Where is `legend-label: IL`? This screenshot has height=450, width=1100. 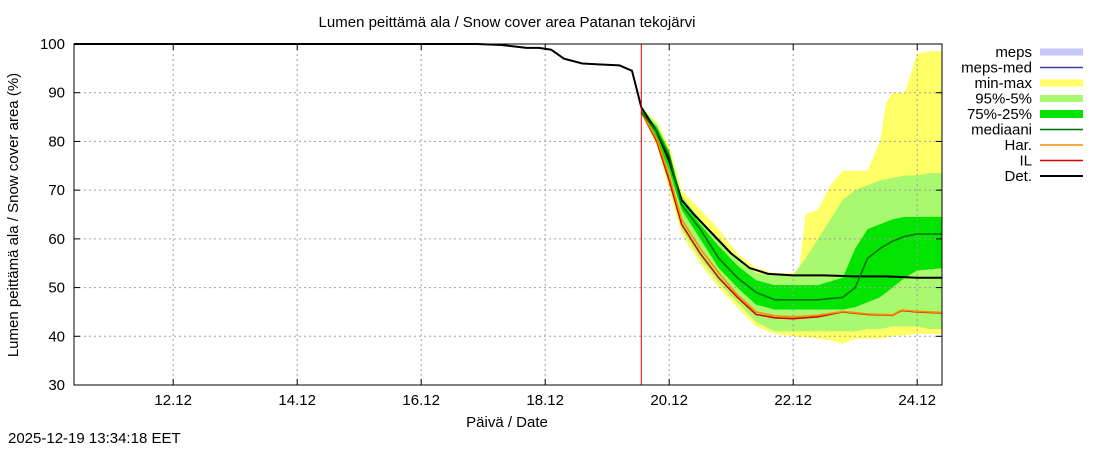
legend-label: IL is located at coordinates (1025, 161).